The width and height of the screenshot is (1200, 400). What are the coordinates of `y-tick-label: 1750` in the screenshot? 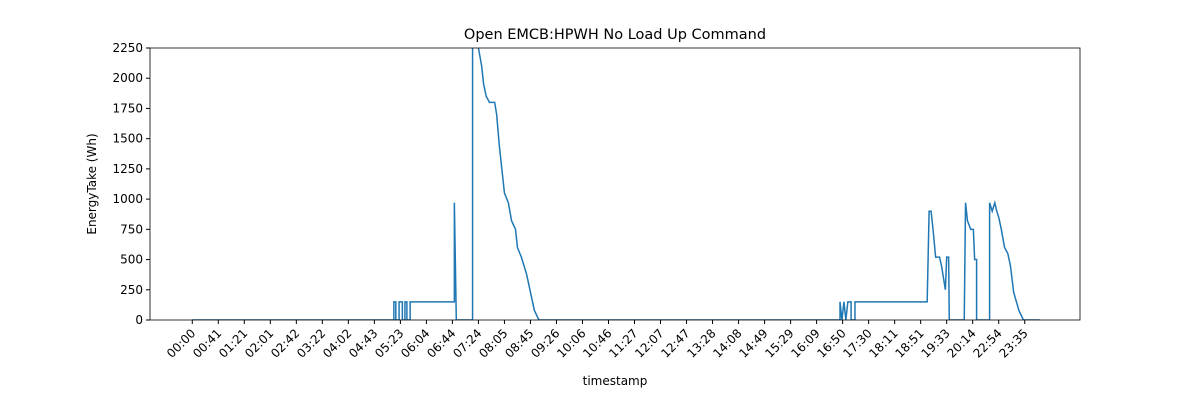 It's located at (127, 108).